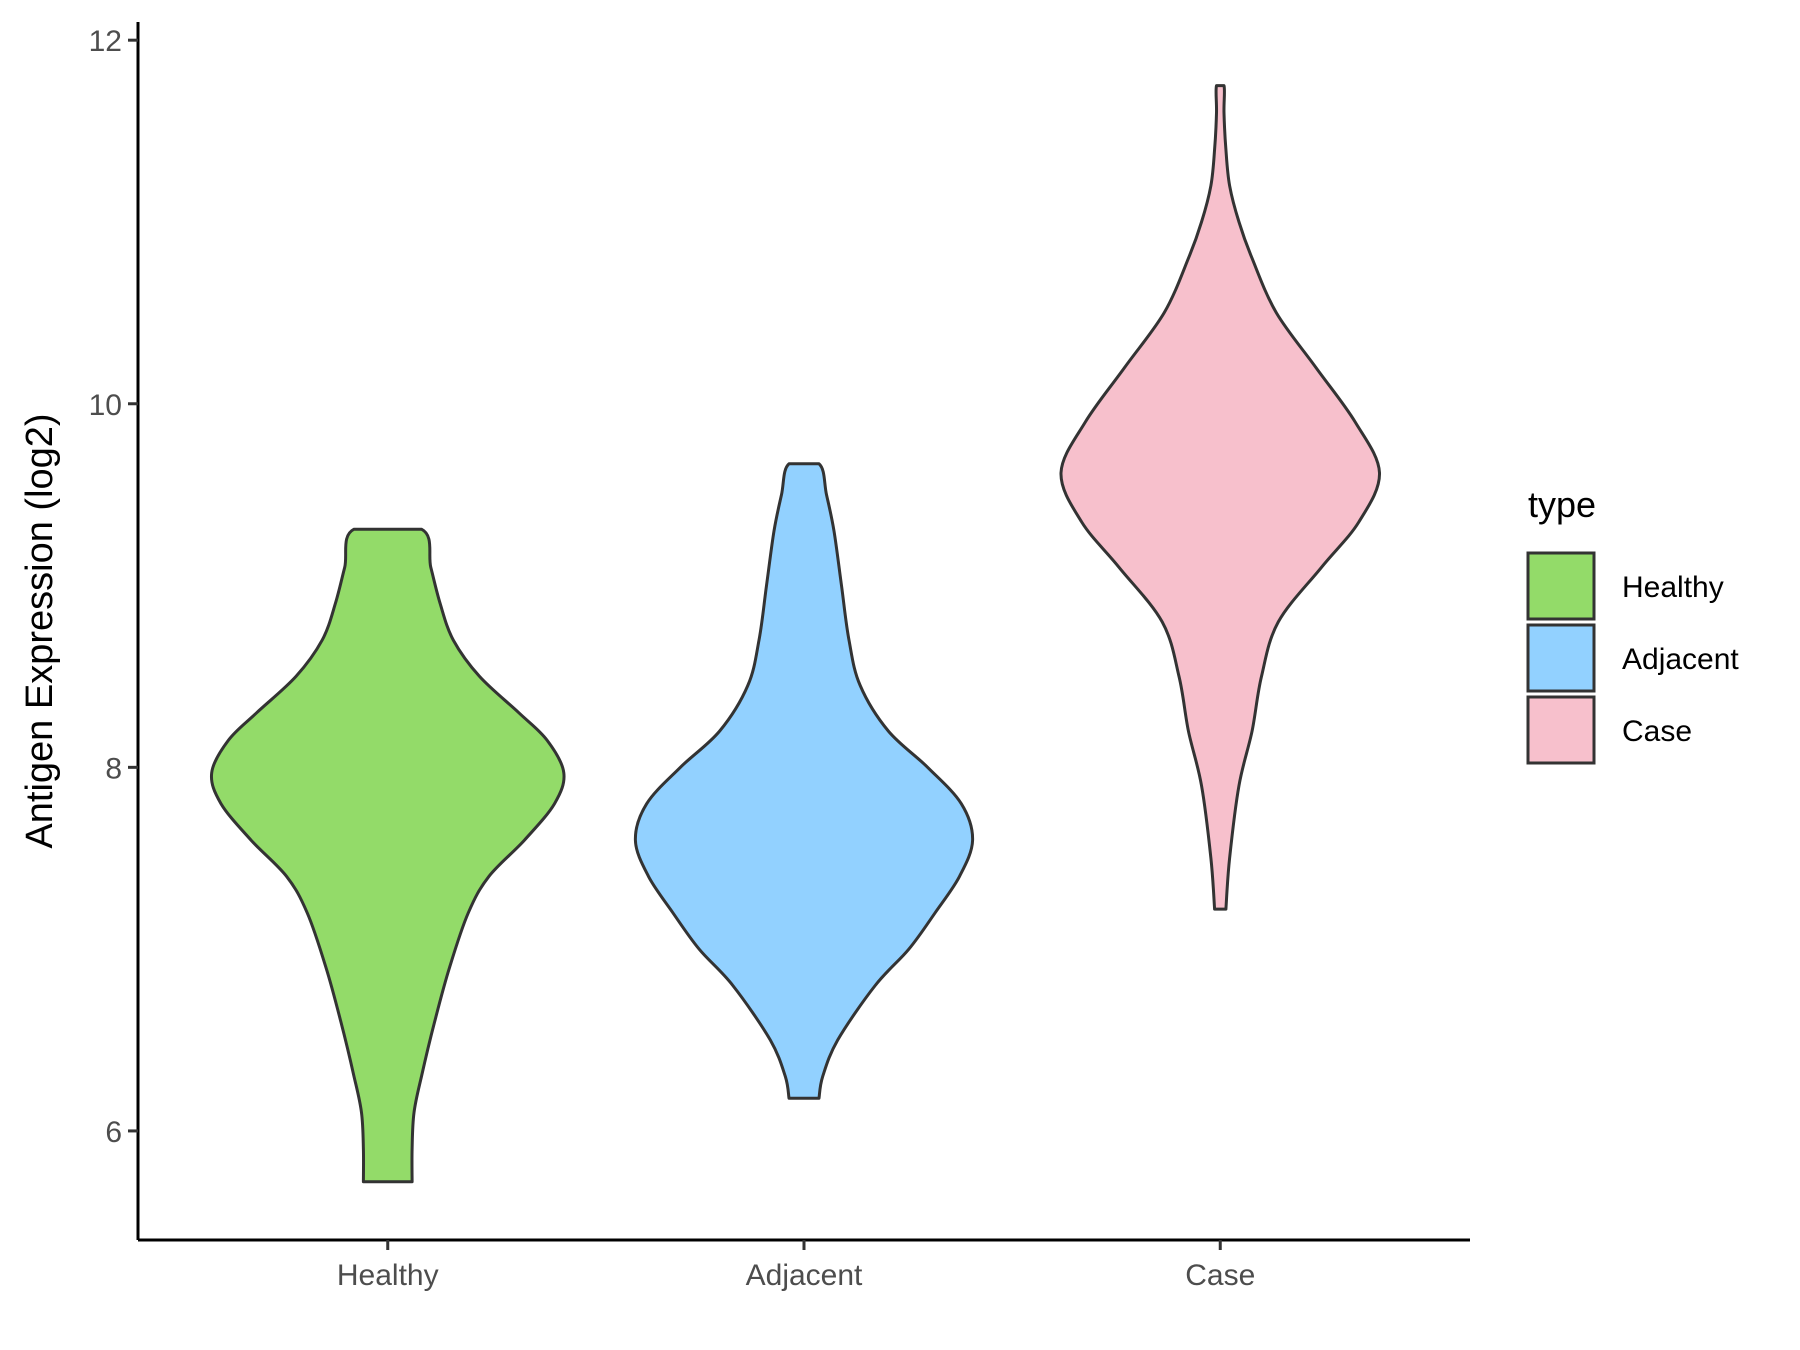 The image size is (1800, 1350). What do you see at coordinates (40, 630) in the screenshot?
I see `y-axis-title: Antigen Expression (log2)` at bounding box center [40, 630].